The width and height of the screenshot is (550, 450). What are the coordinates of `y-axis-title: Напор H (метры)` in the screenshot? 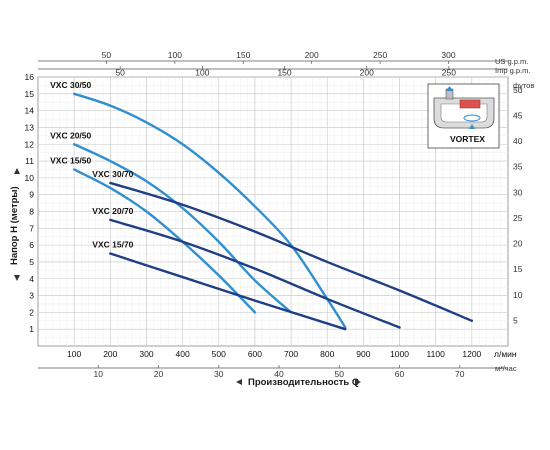 It's located at (14, 225).